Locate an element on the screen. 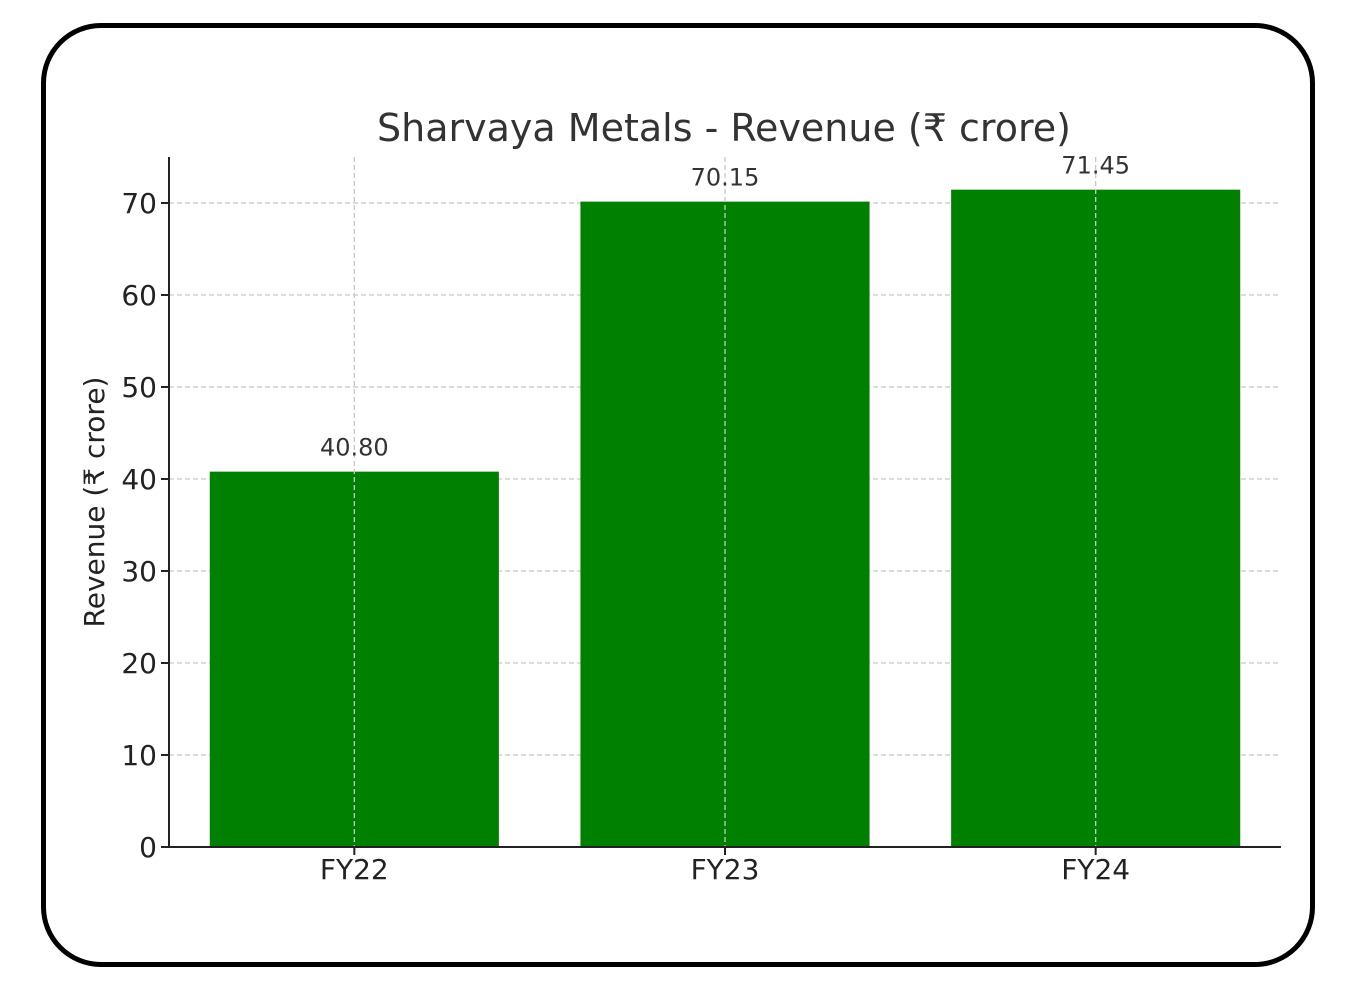 Image resolution: width=1360 pixels, height=1008 pixels. x-tick-label: FY24 is located at coordinates (1095, 869).